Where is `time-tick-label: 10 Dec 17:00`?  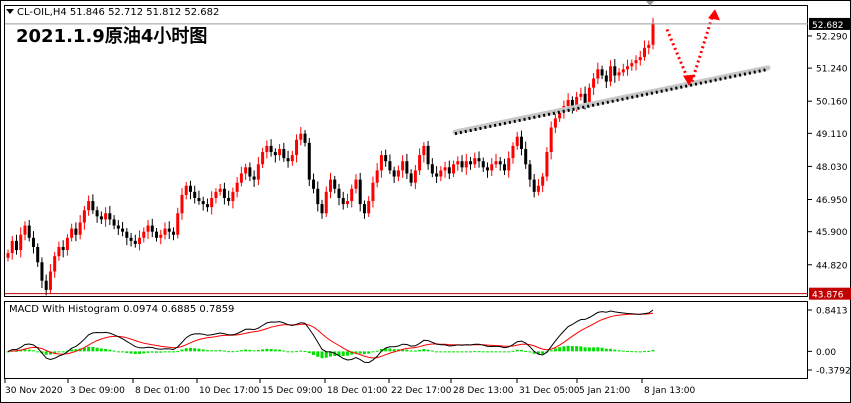
time-tick-label: 10 Dec 17:00 is located at coordinates (229, 391).